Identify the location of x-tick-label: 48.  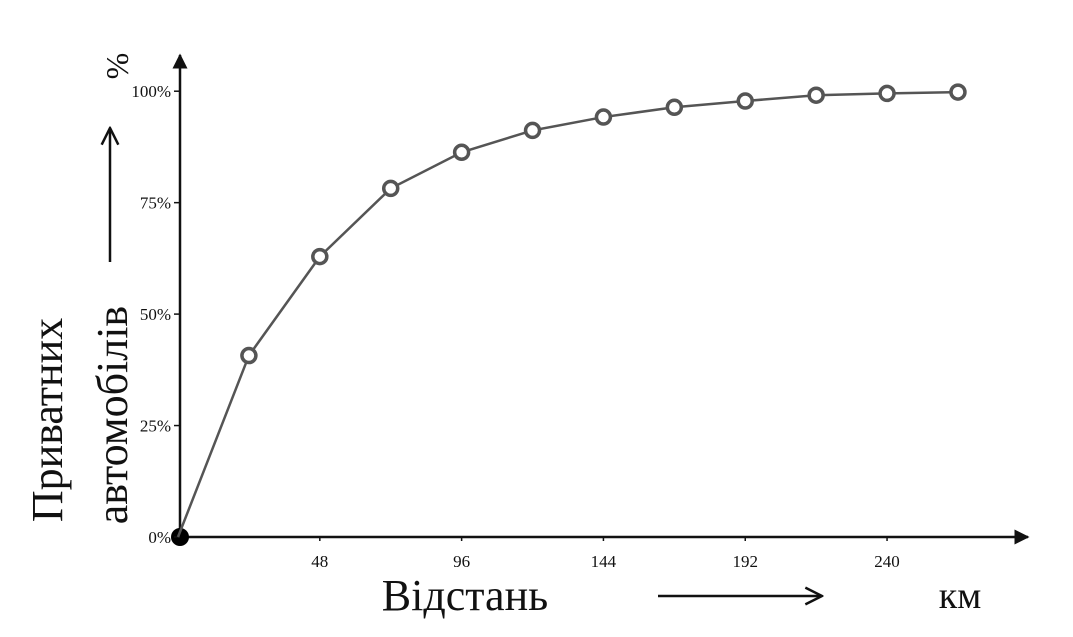
(319, 561).